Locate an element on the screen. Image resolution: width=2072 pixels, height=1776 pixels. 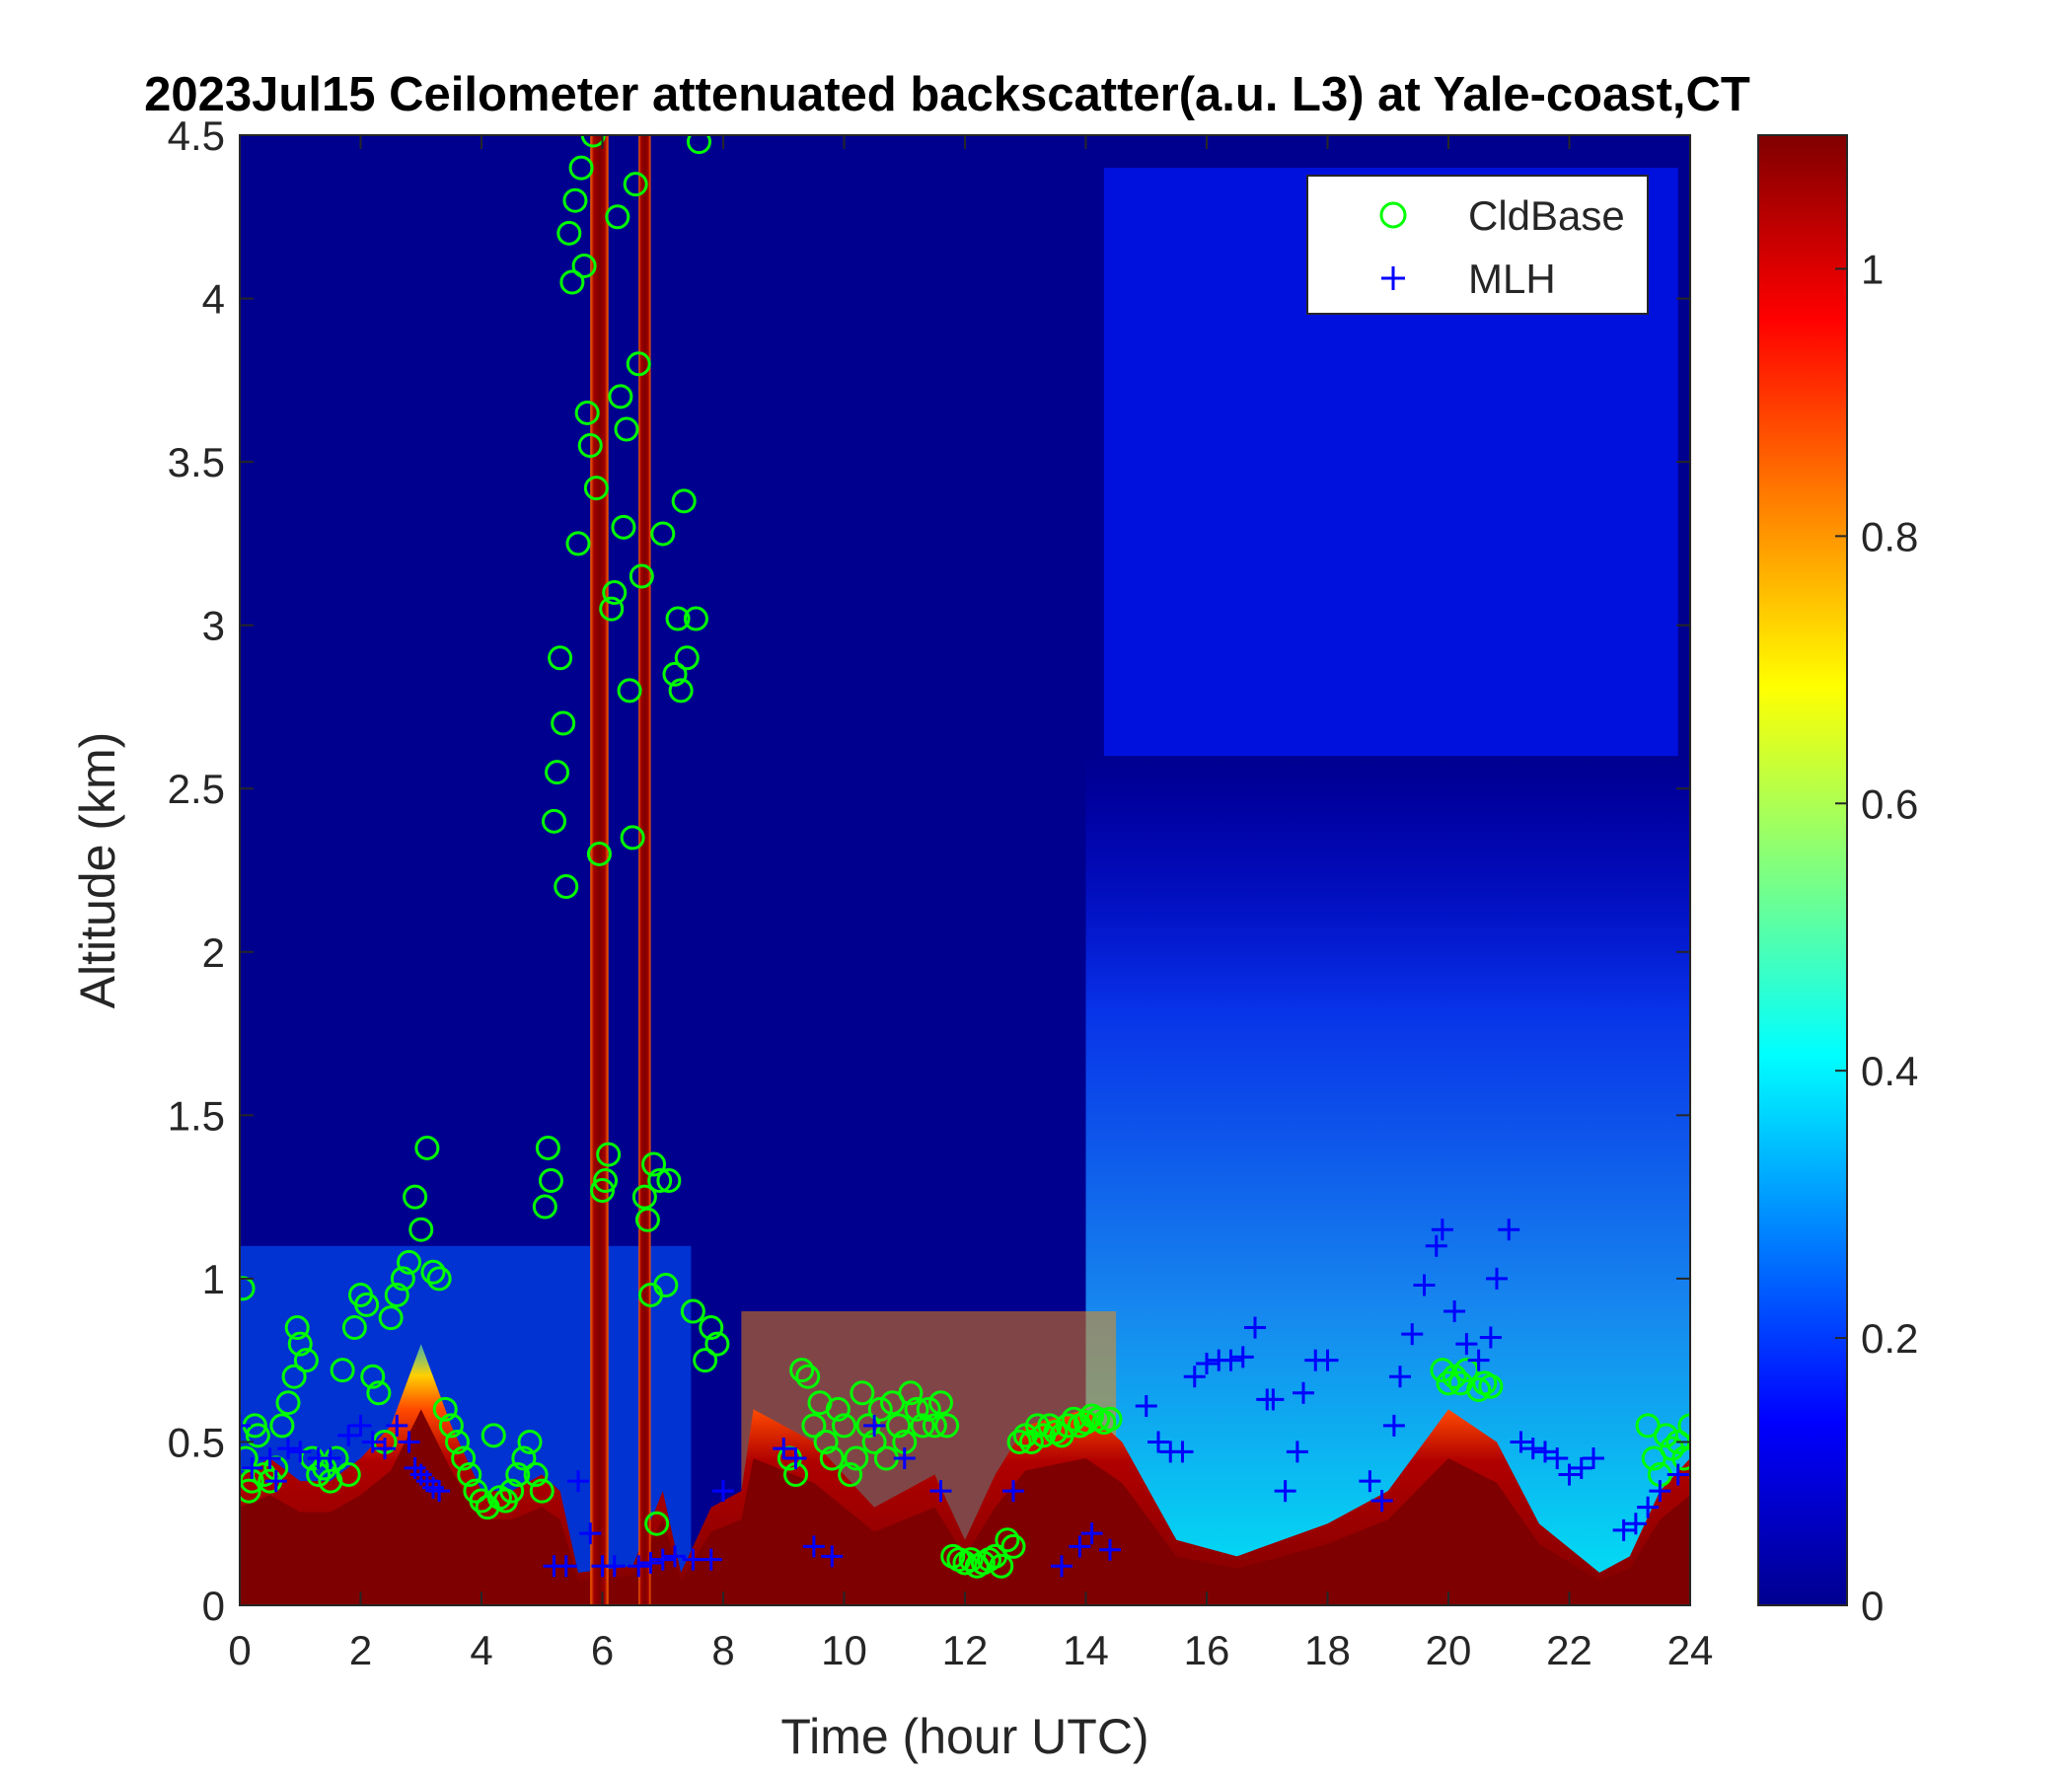
colorbar-tick-label: 1 is located at coordinates (1873, 269).